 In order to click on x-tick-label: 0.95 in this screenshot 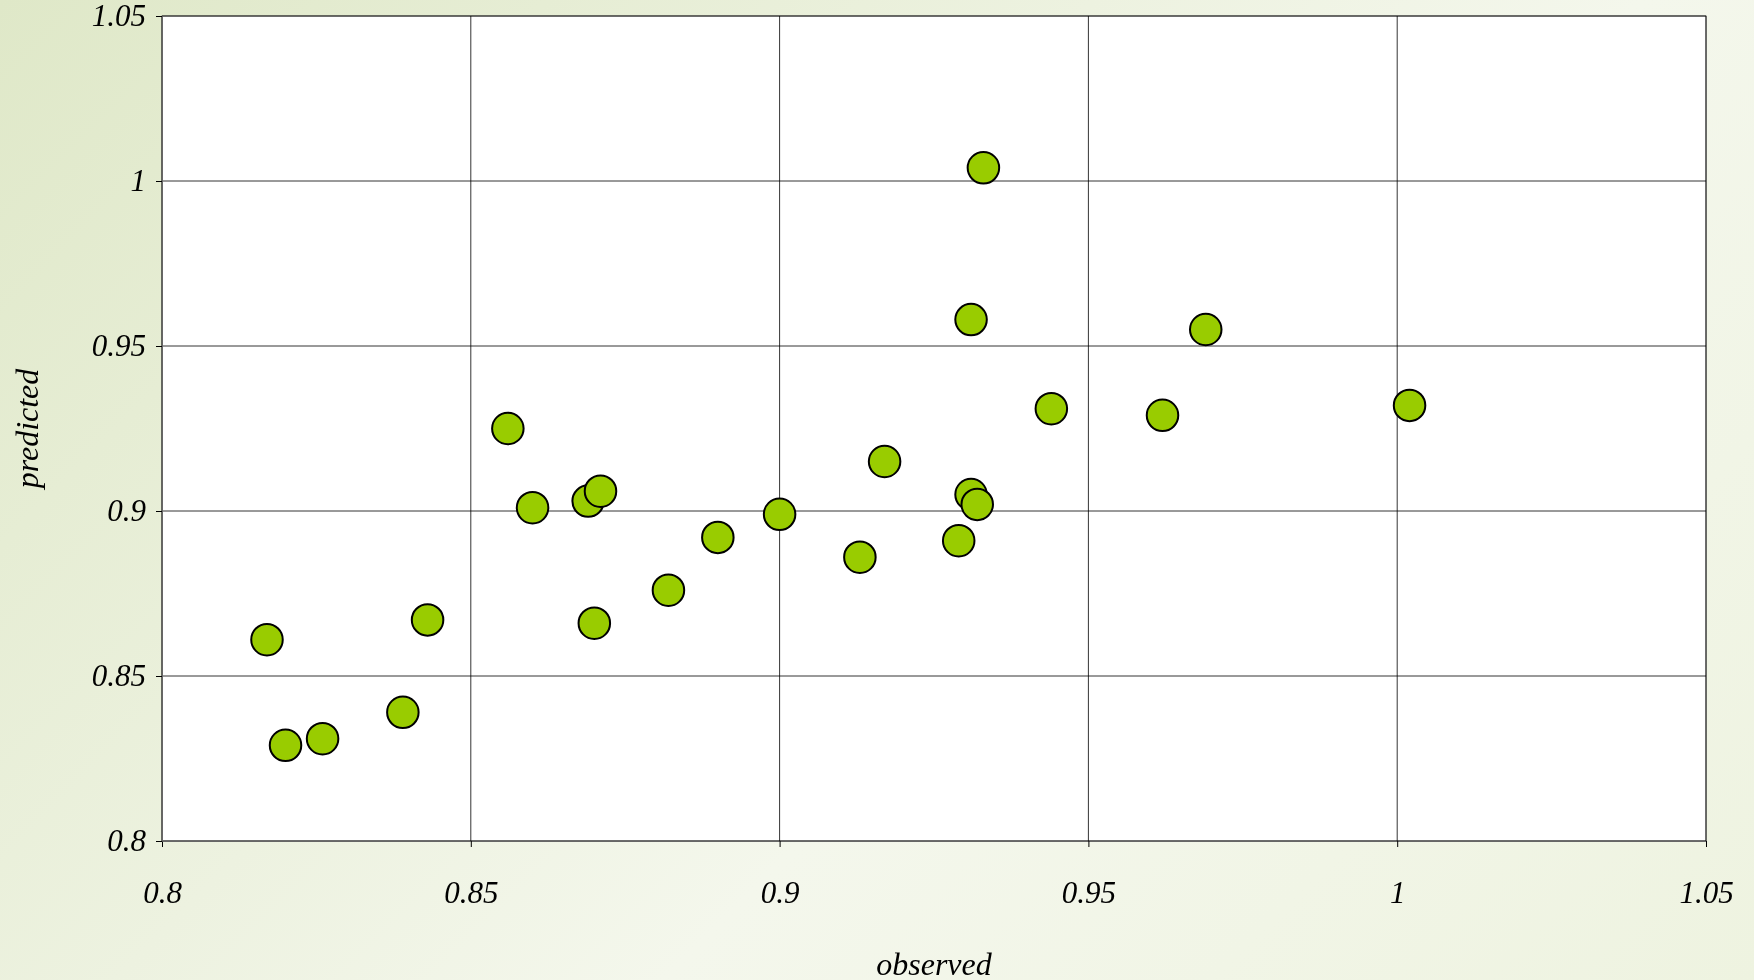, I will do `click(1089, 893)`.